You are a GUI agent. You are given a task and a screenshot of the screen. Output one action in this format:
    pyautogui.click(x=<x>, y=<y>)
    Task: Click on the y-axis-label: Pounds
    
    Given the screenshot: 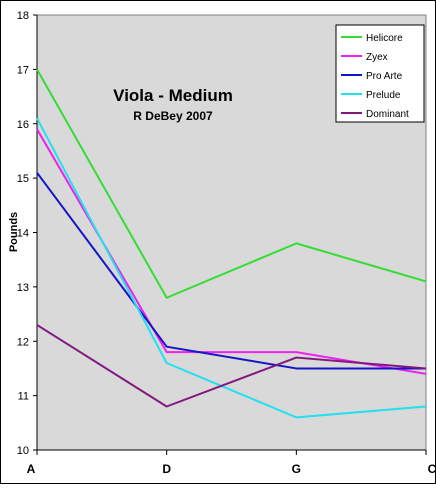 What is the action you would take?
    pyautogui.click(x=14, y=232)
    